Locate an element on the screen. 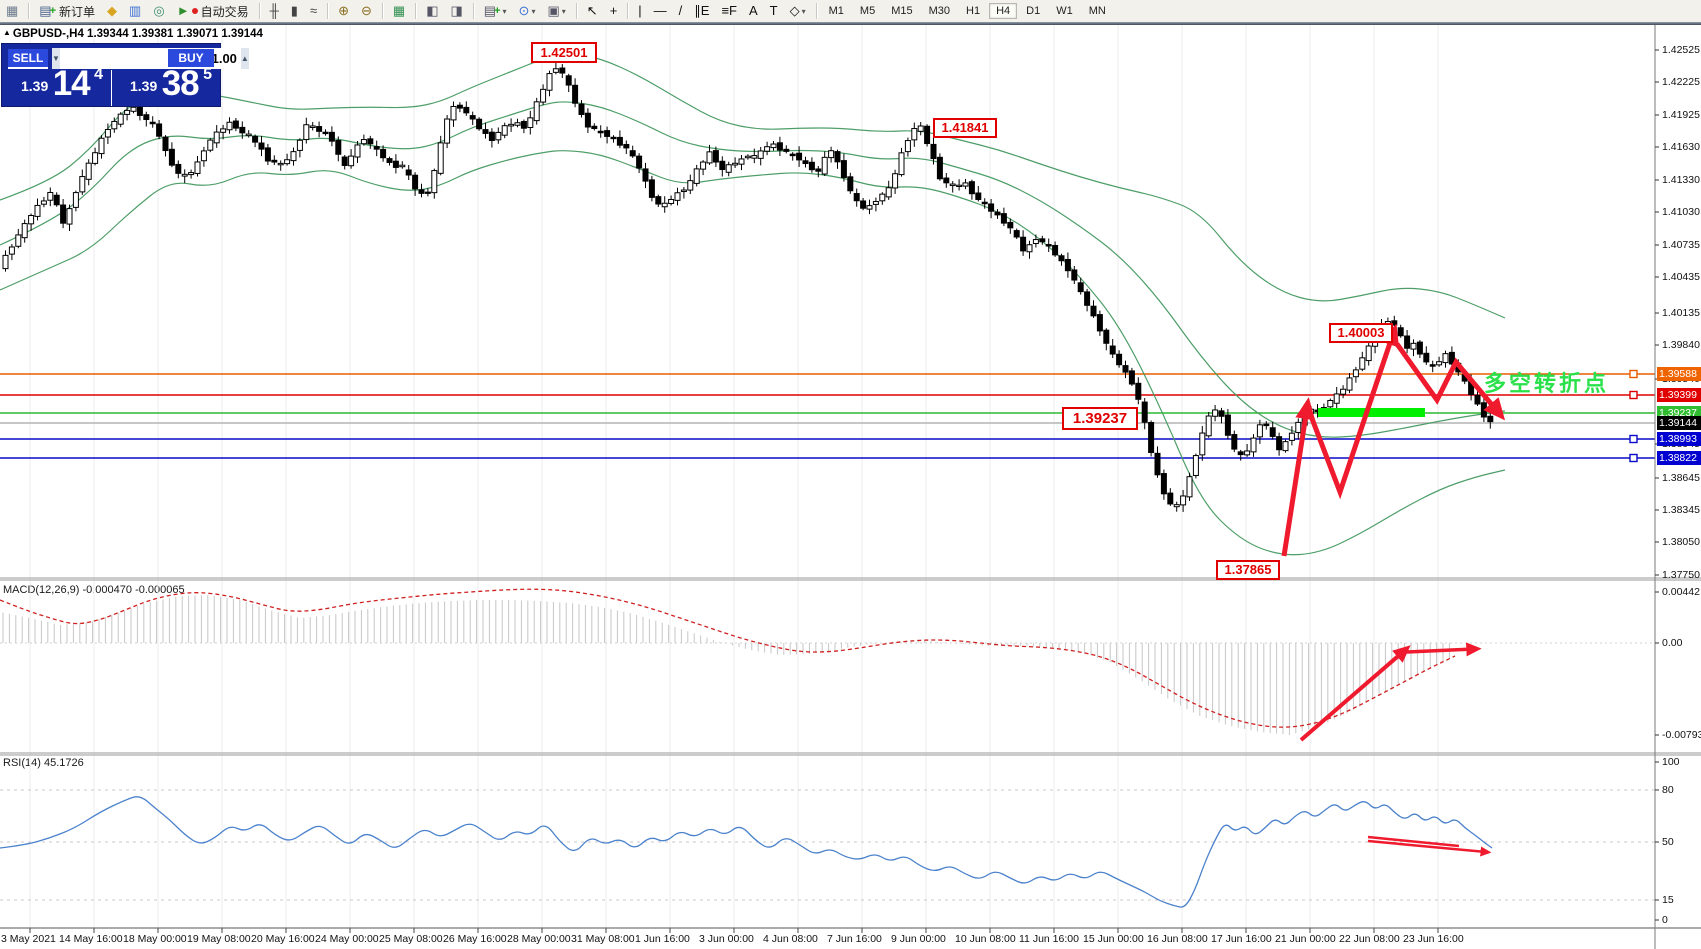 The image size is (1701, 949). sell-price-sup: 4 is located at coordinates (98, 74).